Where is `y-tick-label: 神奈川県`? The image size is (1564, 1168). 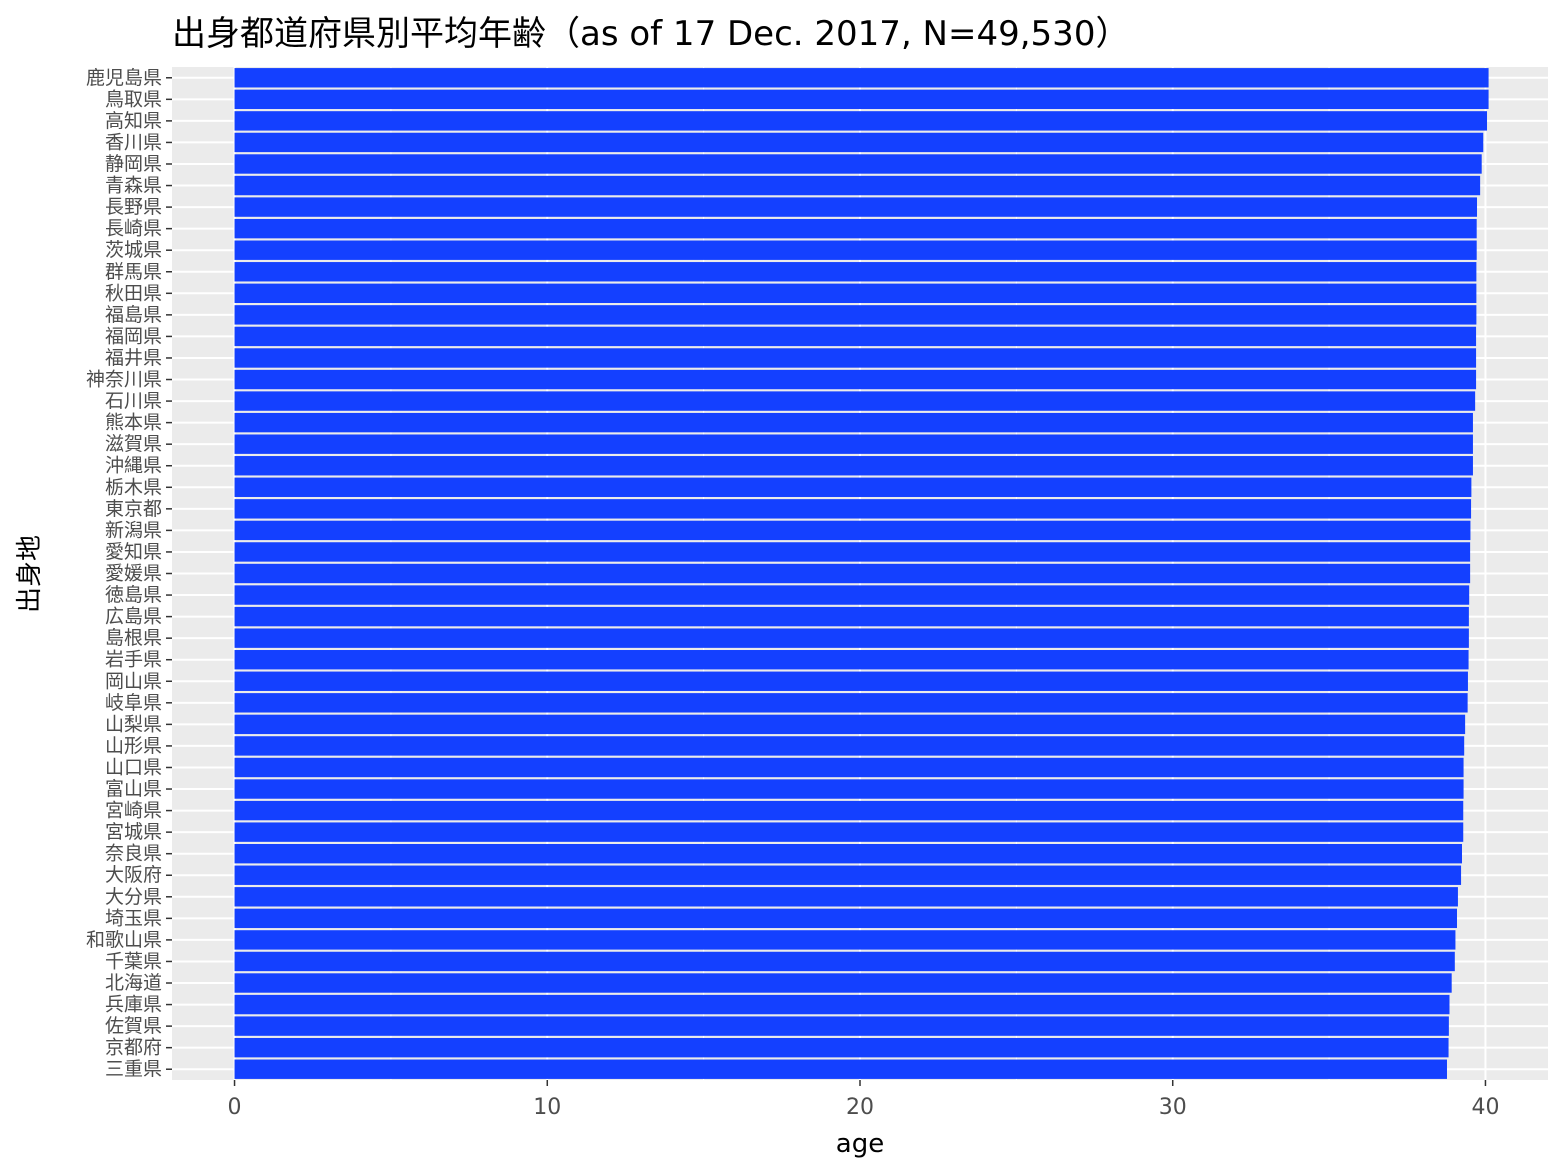 y-tick-label: 神奈川県 is located at coordinates (124, 380).